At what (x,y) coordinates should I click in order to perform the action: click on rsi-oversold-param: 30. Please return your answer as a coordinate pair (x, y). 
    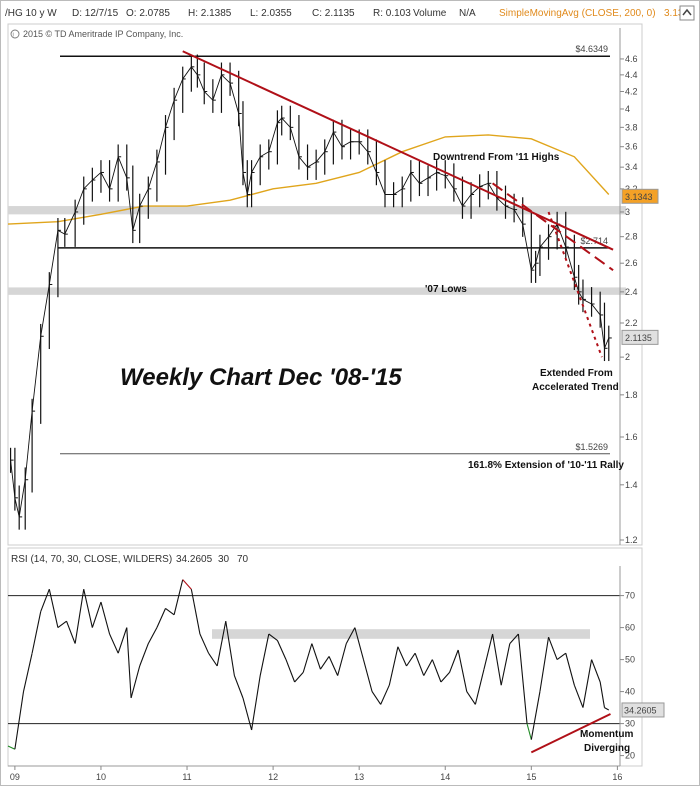
    Looking at the image, I should click on (224, 559).